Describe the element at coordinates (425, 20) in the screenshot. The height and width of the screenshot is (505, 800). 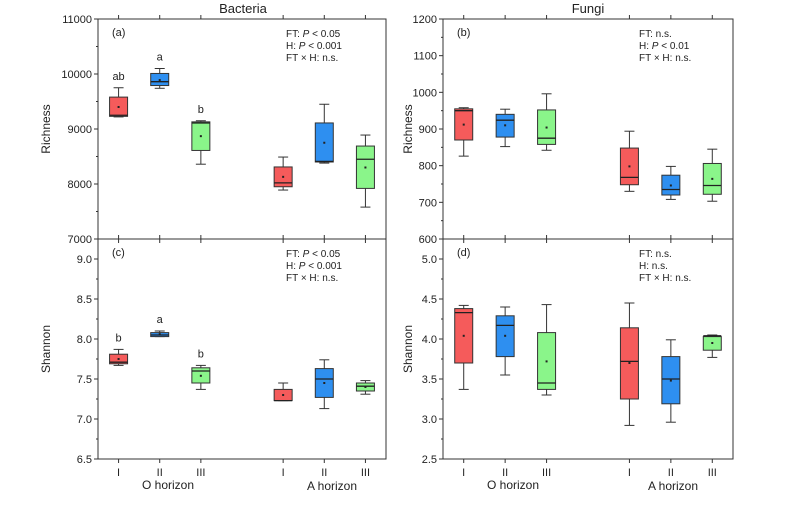
I see `y-tick-label: 1200` at that location.